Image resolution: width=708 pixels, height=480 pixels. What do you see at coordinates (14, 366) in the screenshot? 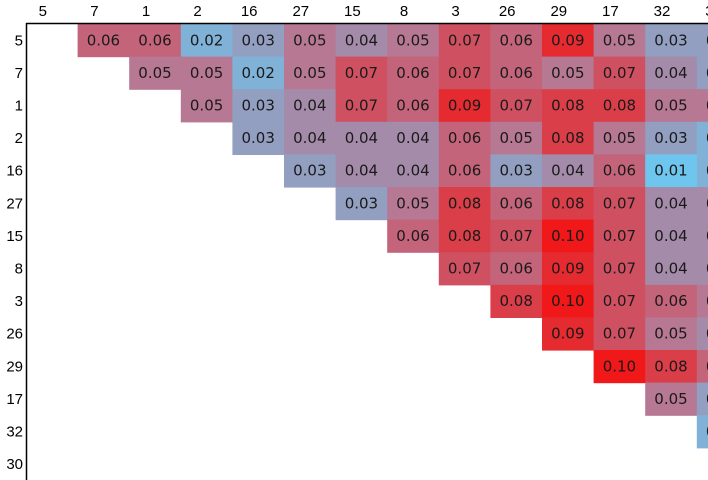
I see `y-tick-label: 29` at bounding box center [14, 366].